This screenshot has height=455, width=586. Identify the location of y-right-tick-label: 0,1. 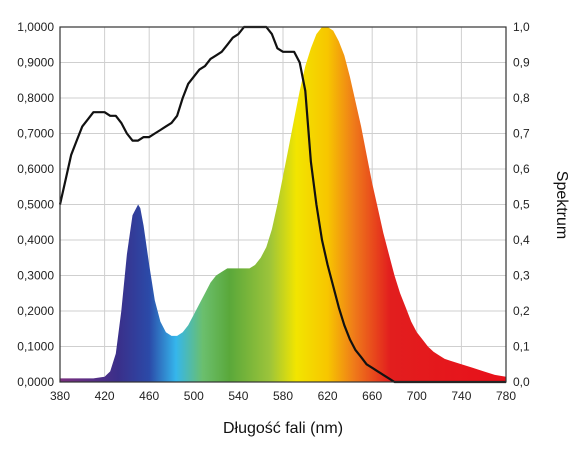
(521, 347).